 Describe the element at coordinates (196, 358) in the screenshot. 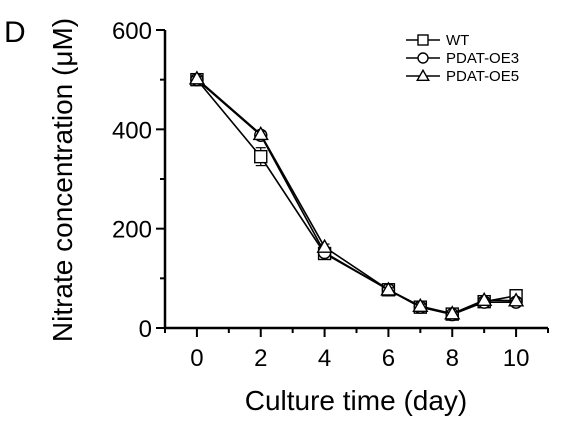

I see `x-tick-label: 0` at that location.